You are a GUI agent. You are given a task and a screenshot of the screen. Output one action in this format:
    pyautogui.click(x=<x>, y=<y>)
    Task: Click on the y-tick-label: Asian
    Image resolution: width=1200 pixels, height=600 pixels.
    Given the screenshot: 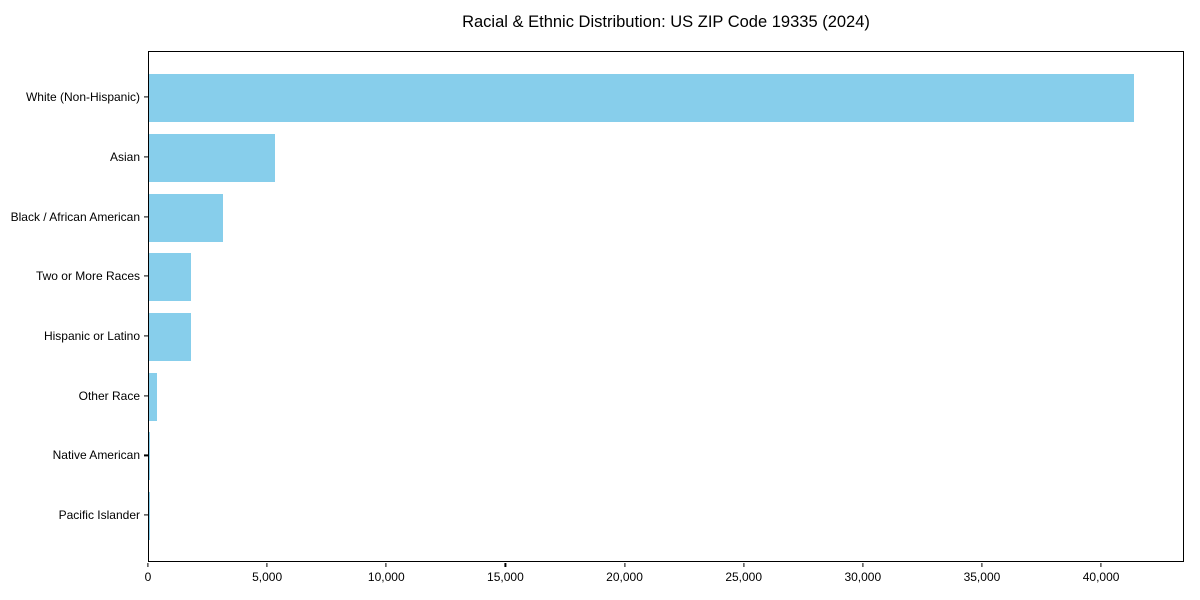 What is the action you would take?
    pyautogui.click(x=124, y=156)
    